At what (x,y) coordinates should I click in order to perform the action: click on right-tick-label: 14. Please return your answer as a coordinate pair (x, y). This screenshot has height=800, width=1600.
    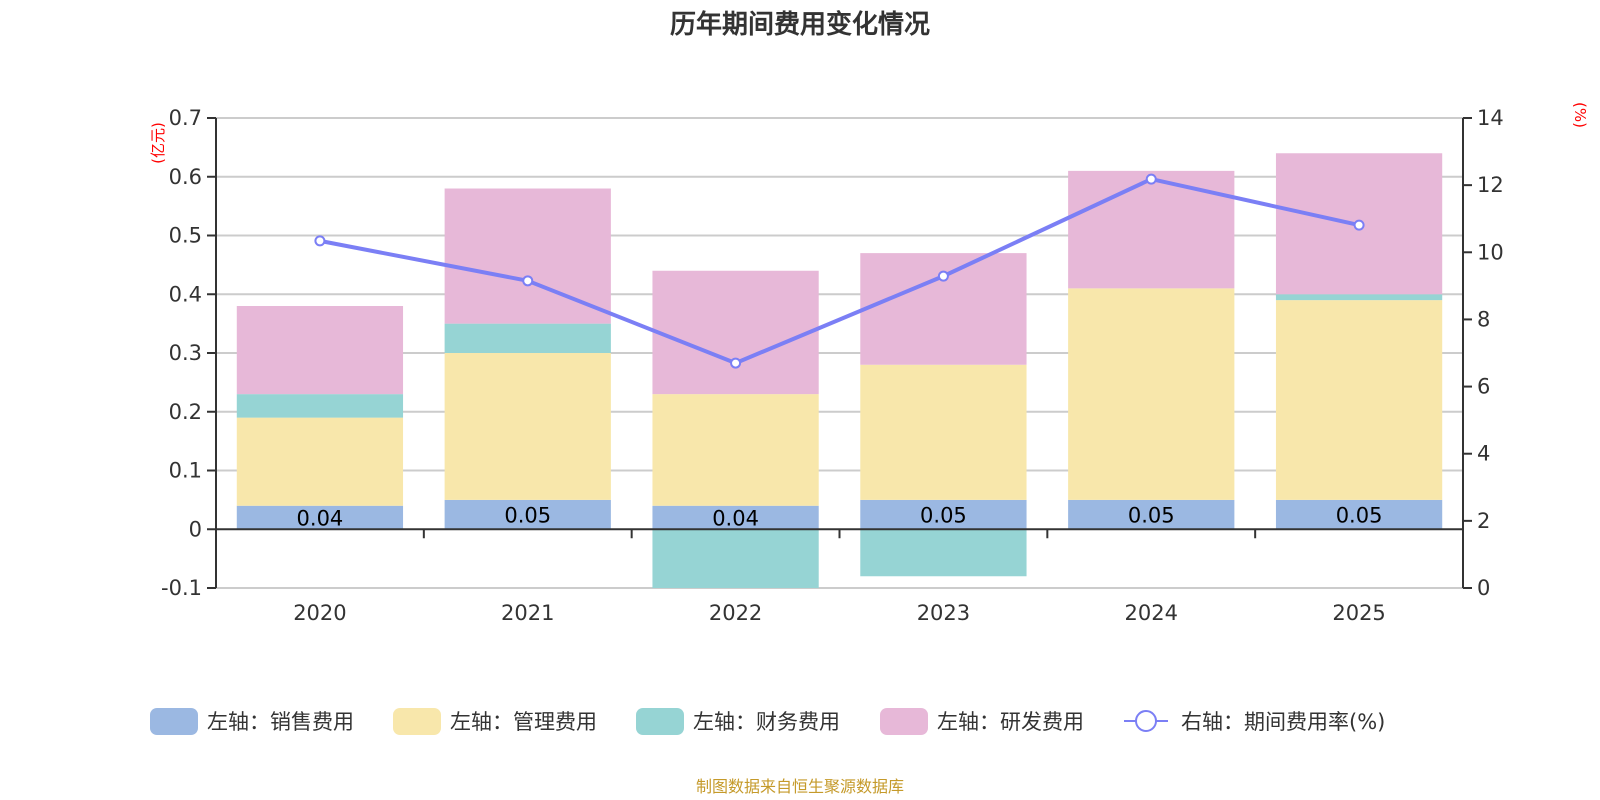
    Looking at the image, I should click on (1490, 118).